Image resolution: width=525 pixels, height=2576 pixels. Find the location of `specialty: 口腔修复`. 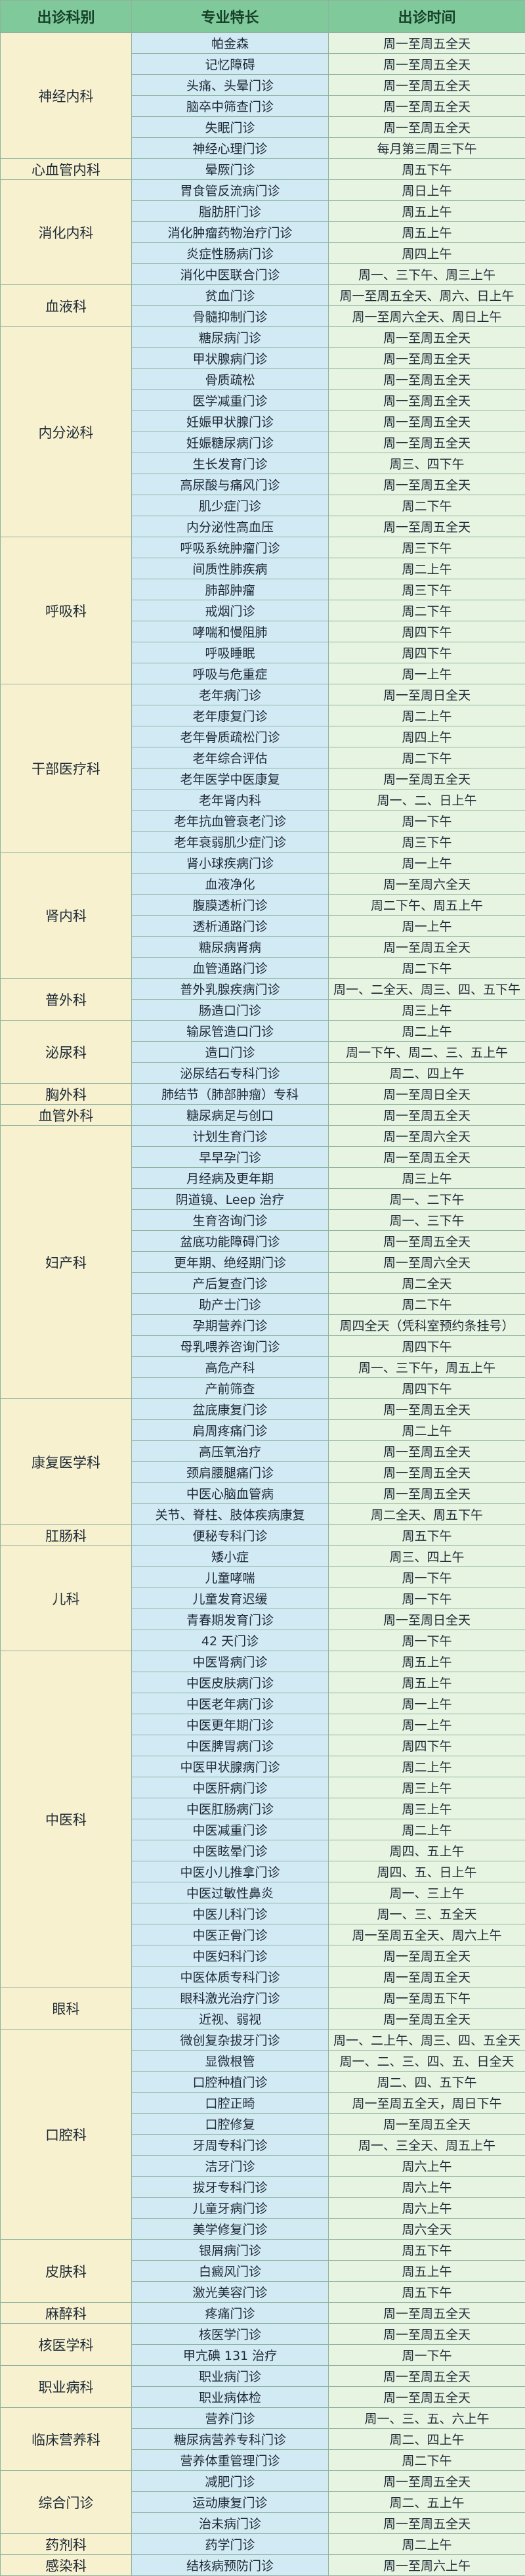

specialty: 口腔修复 is located at coordinates (230, 2124).